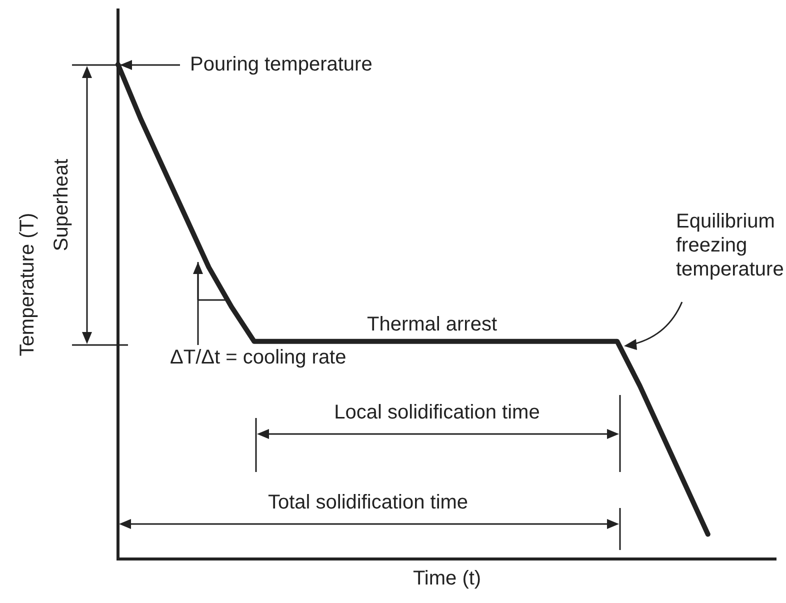 Image resolution: width=786 pixels, height=603 pixels. Describe the element at coordinates (281, 65) in the screenshot. I see `annotation: Pouring temperature` at that location.